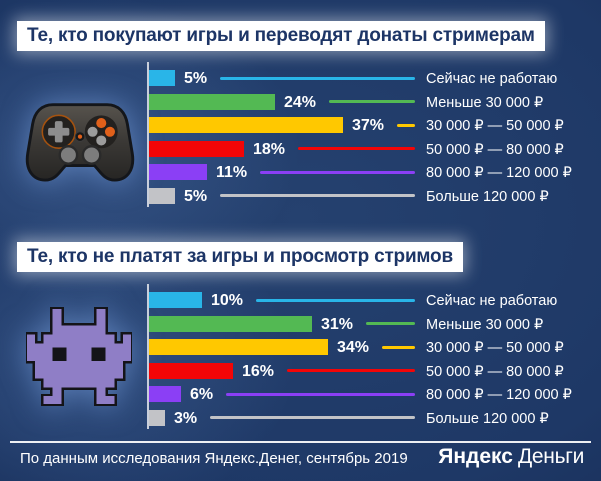  I want to click on chart-row: 11% 80 000 ₽ — 120 000 ₽, so click(375, 172).